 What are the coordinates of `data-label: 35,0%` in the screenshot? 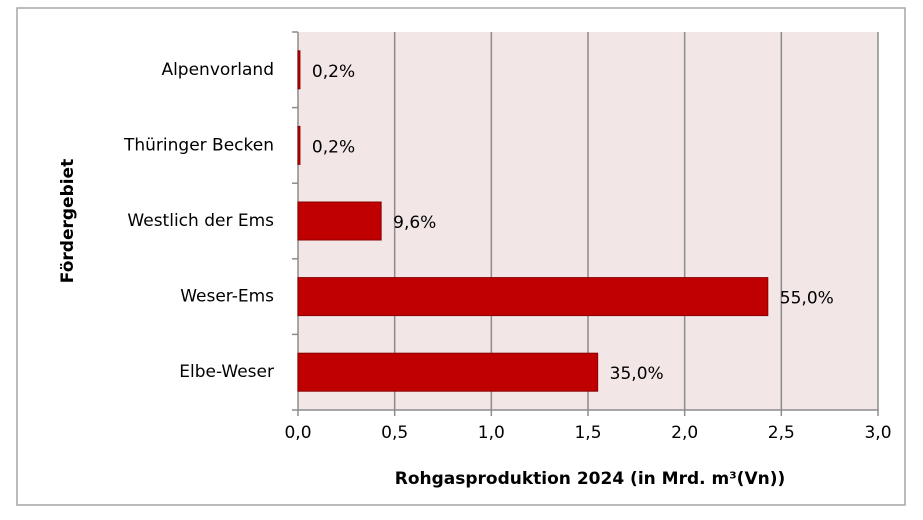 It's located at (637, 374).